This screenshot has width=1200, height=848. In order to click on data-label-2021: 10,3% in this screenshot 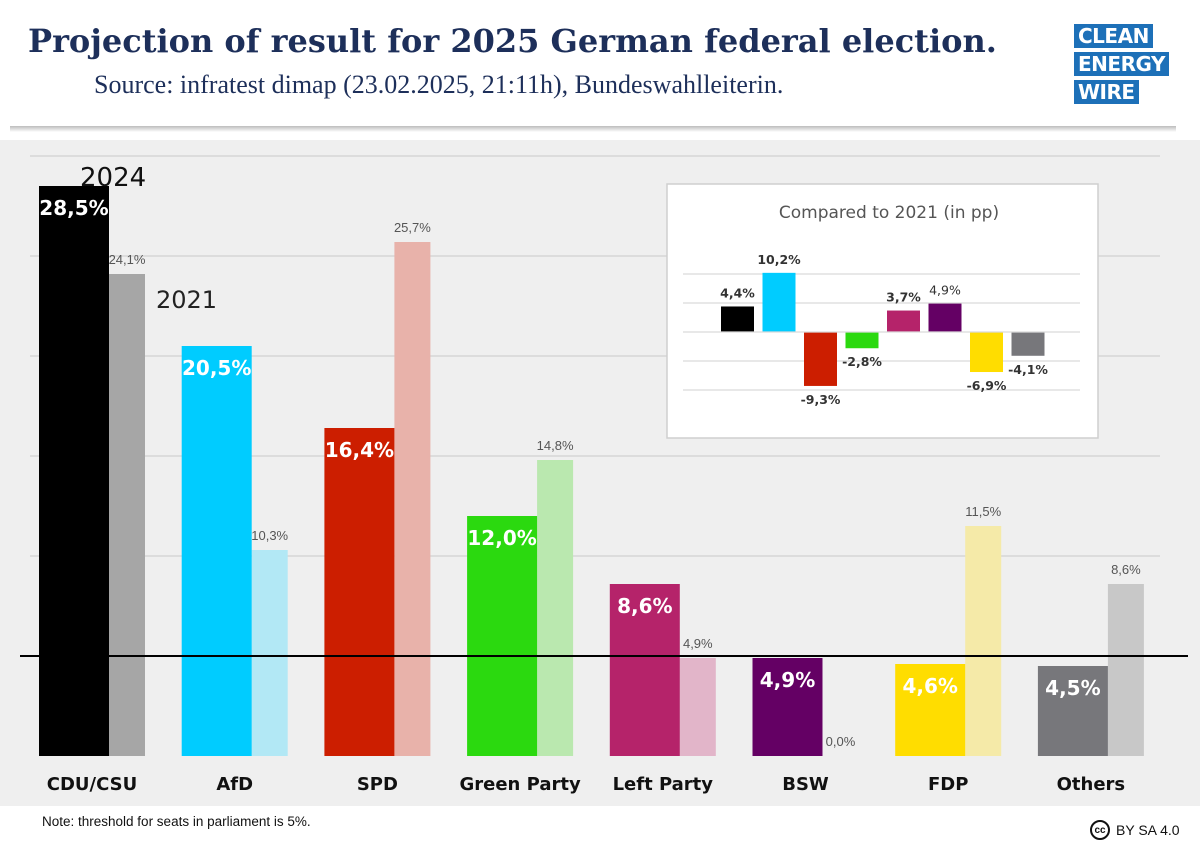, I will do `click(269, 535)`.